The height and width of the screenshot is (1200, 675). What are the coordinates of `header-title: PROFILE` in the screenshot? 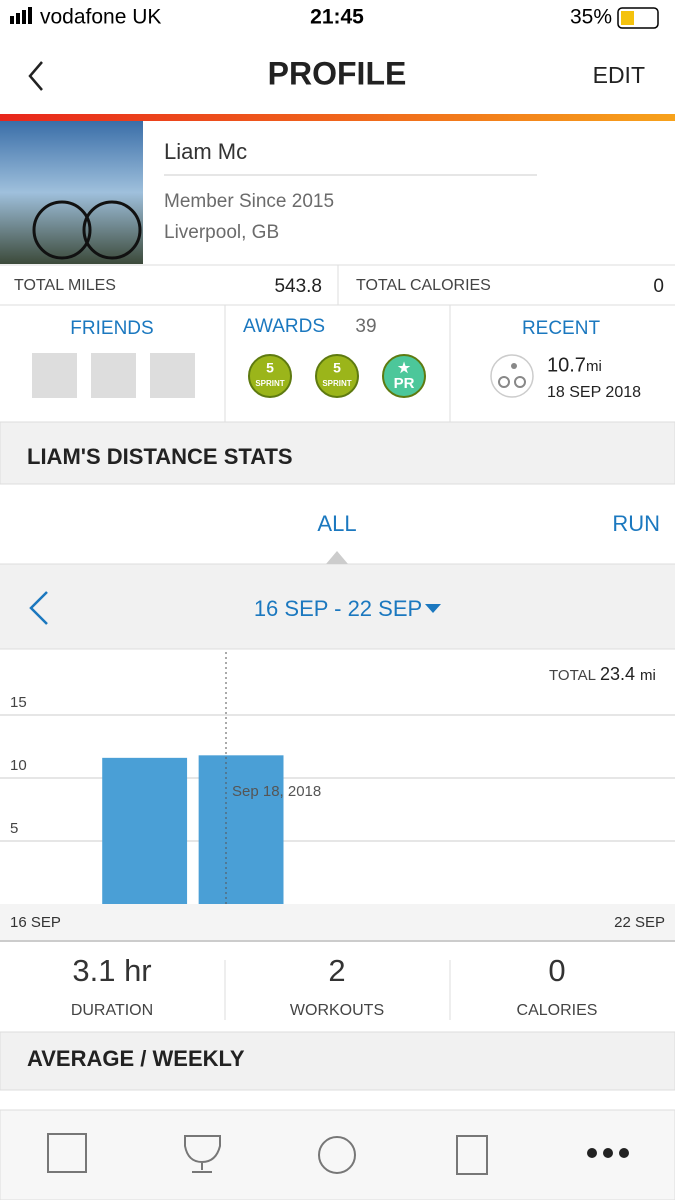 It's located at (337, 73).